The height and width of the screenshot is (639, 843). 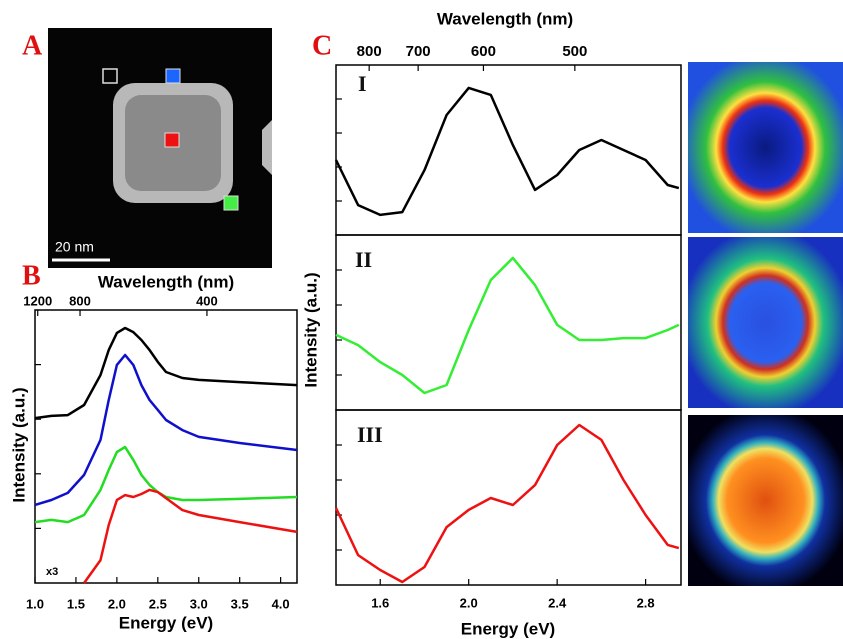 I want to click on panel-label: C, so click(x=322, y=45).